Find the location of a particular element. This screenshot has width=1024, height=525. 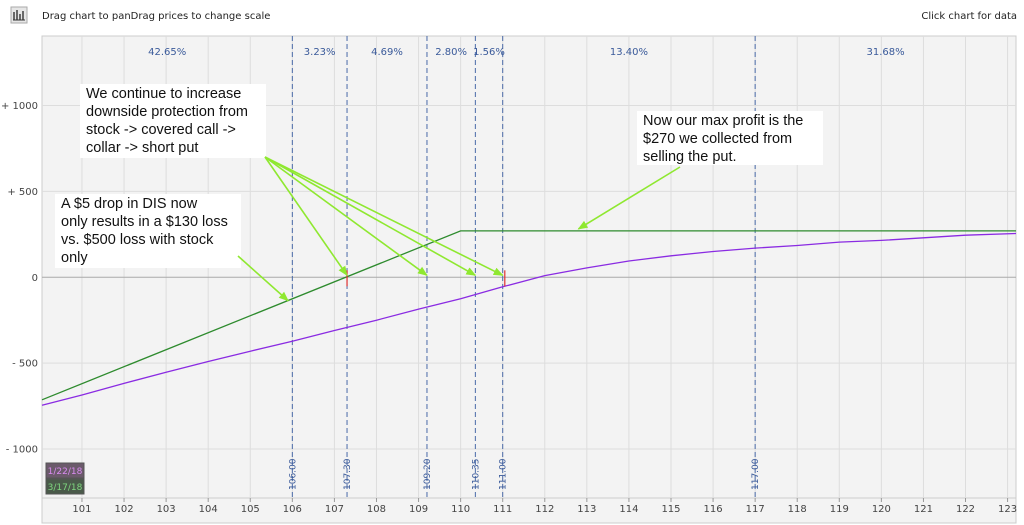

annotation-max-profit-line-2: $270 we collected from is located at coordinates (717, 139).